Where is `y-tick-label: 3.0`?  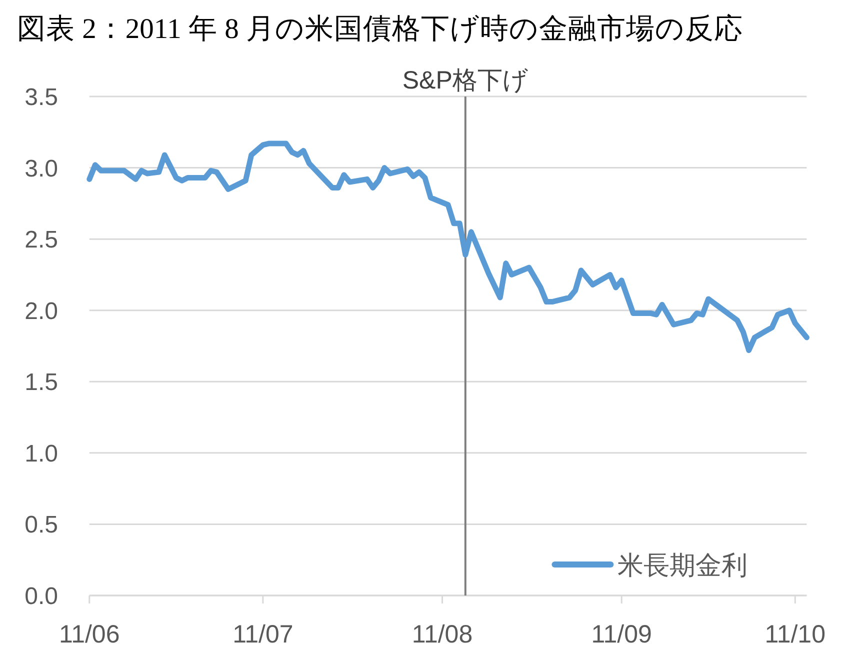 y-tick-label: 3.0 is located at coordinates (41, 168).